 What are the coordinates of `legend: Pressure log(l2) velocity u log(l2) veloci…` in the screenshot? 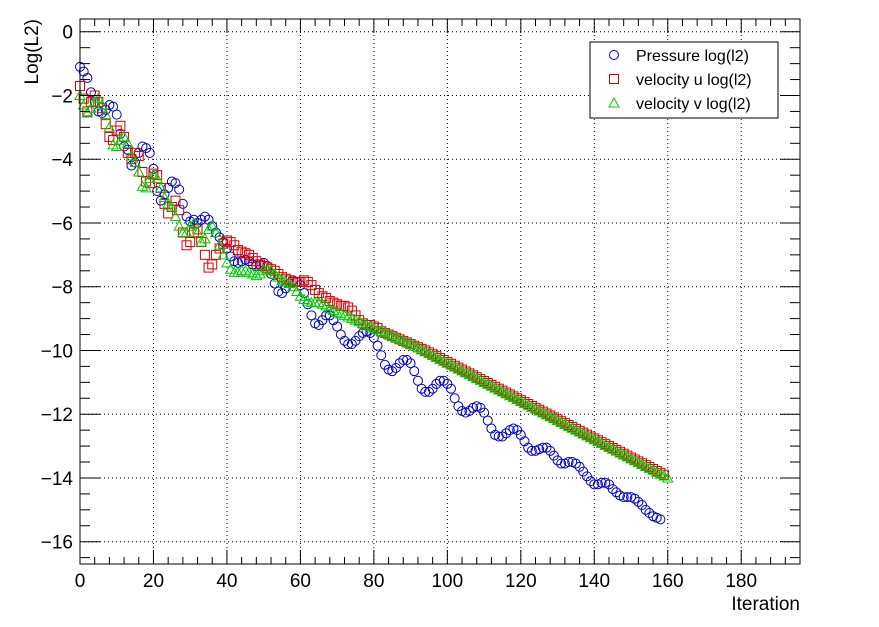 It's located at (684, 80).